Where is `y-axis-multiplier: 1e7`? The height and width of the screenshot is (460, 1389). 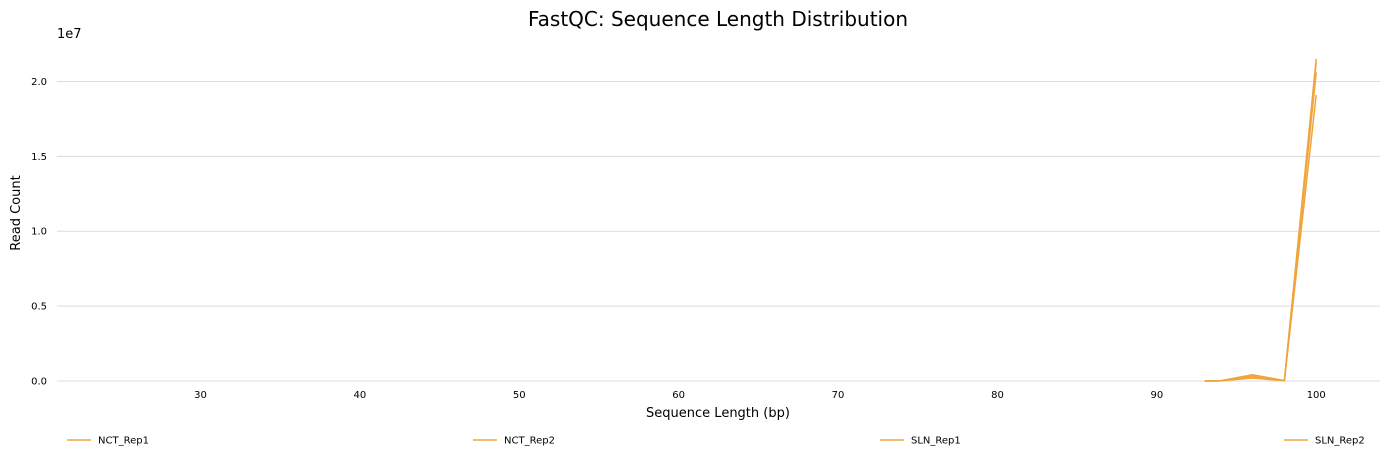
y-axis-multiplier: 1e7 is located at coordinates (69, 34).